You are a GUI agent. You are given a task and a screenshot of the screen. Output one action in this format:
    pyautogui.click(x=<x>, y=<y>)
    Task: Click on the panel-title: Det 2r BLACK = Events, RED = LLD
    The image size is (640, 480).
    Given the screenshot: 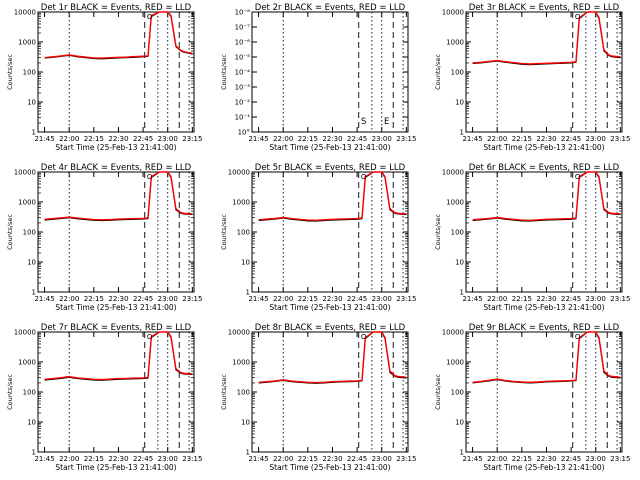 What is the action you would take?
    pyautogui.click(x=330, y=8)
    